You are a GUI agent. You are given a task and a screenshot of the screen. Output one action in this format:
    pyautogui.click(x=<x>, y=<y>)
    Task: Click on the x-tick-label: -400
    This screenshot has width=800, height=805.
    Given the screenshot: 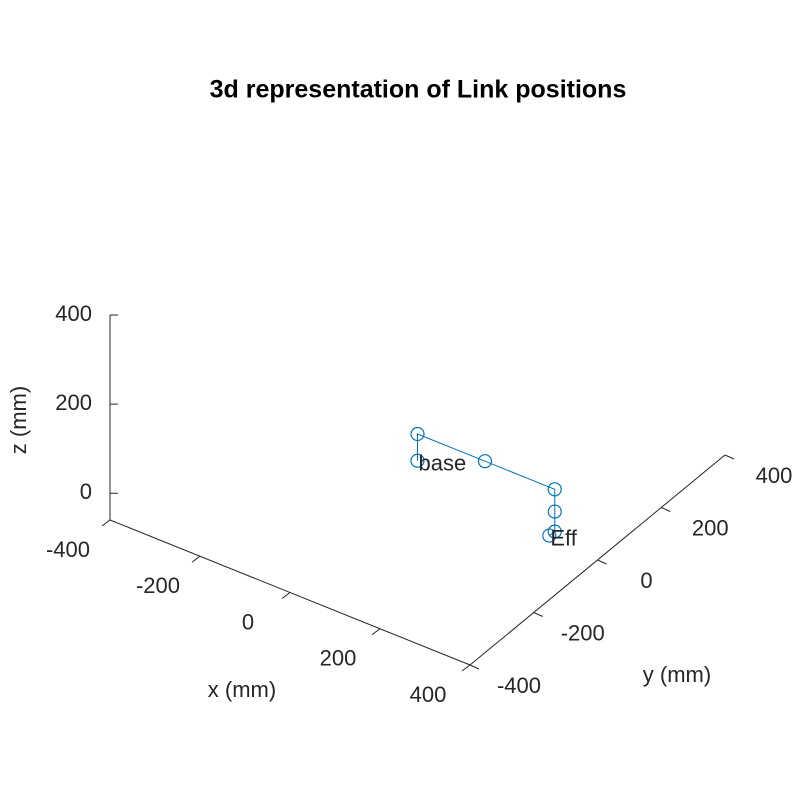 What is the action you would take?
    pyautogui.click(x=68, y=549)
    